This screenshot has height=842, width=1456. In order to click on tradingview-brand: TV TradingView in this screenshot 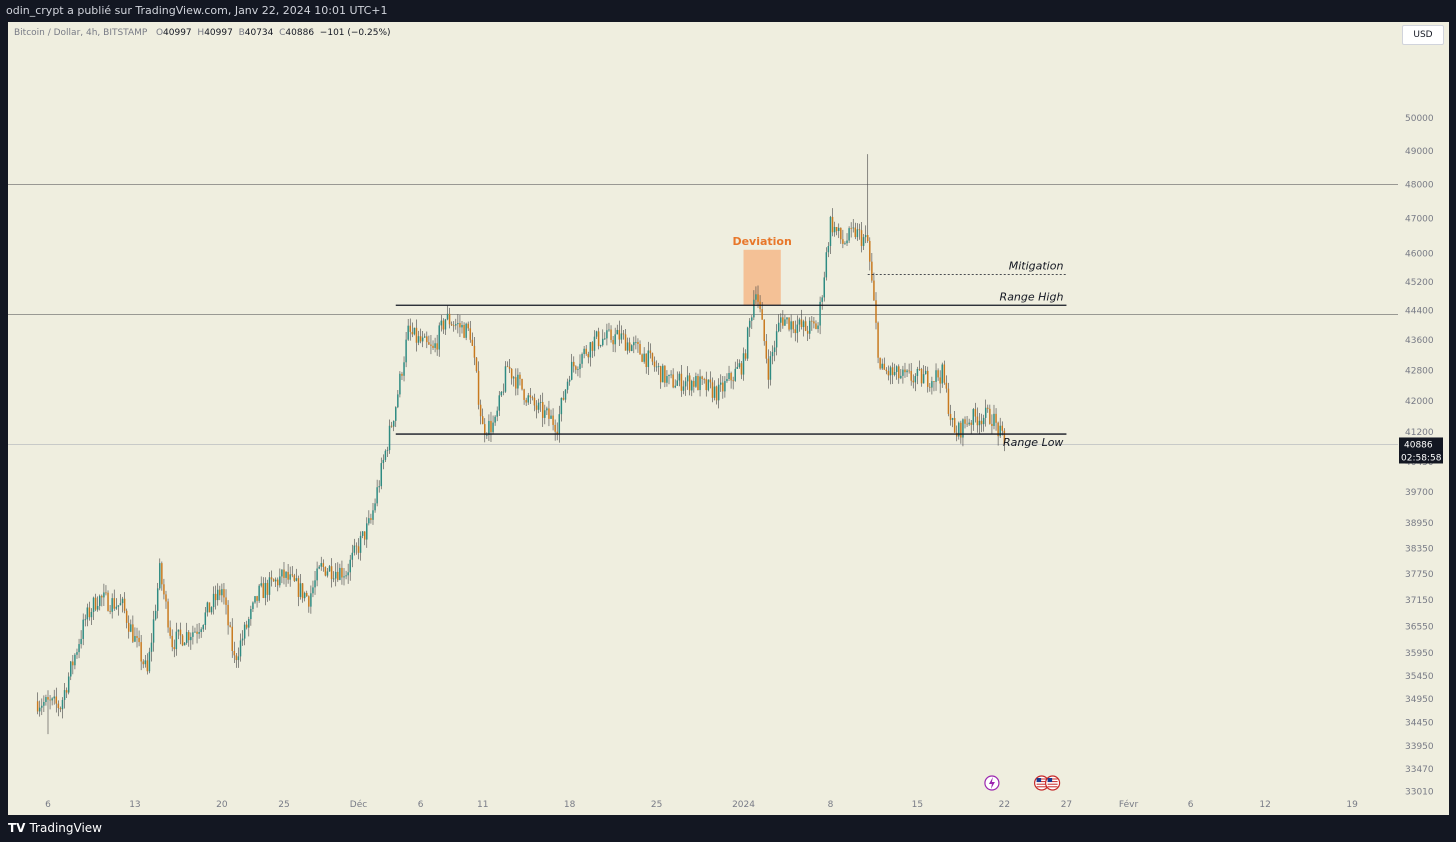, I will do `click(55, 828)`.